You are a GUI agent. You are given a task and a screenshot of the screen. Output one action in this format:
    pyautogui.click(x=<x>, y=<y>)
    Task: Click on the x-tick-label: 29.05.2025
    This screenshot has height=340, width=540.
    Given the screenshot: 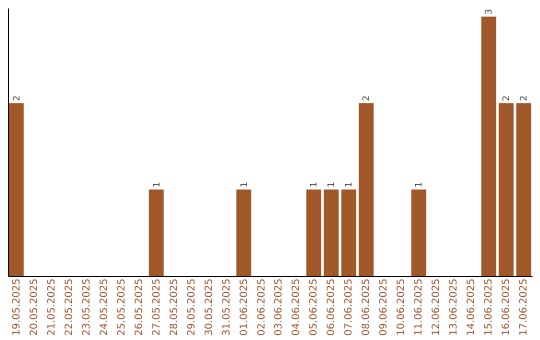 What is the action you would take?
    pyautogui.click(x=192, y=307)
    